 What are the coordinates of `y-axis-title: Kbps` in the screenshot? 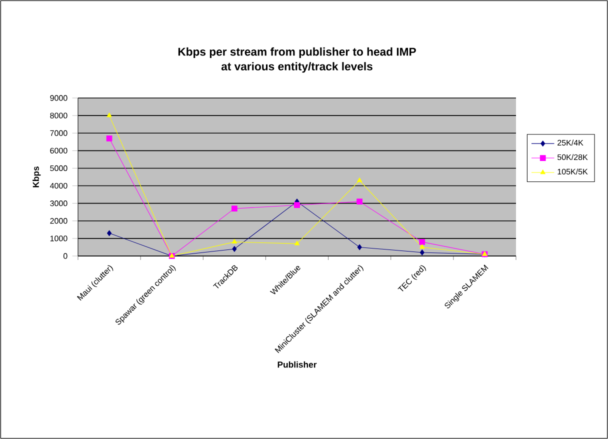 It's located at (36, 177).